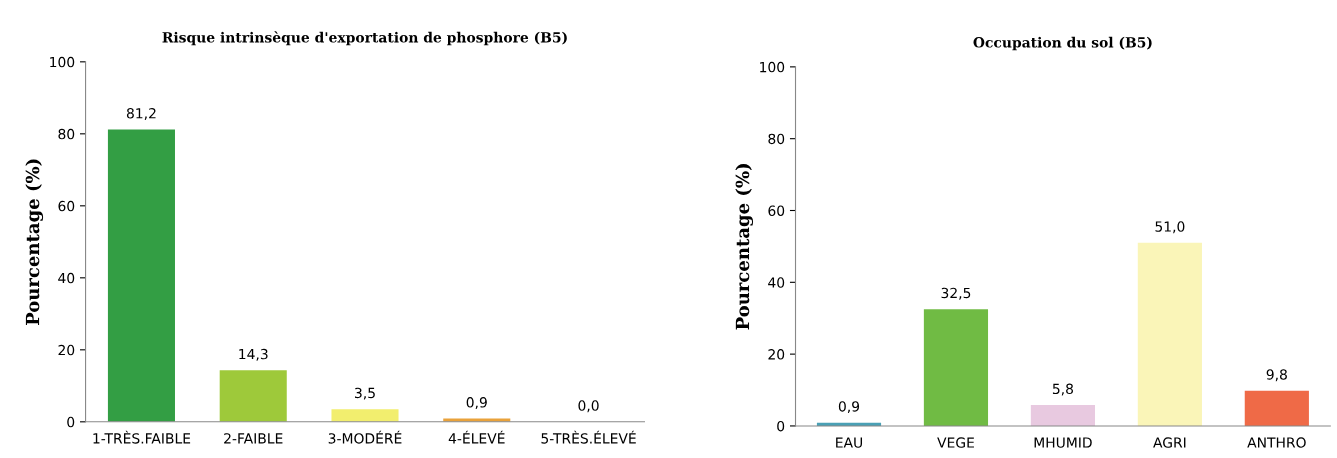  I want to click on data-label: 3,5, so click(365, 393).